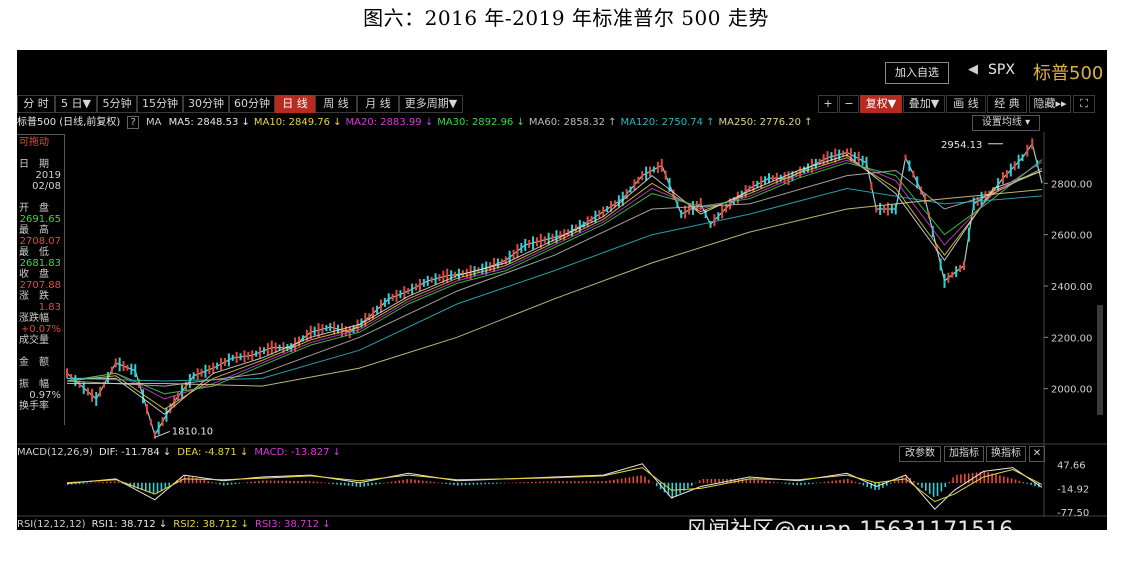 This screenshot has width=1132, height=564. Describe the element at coordinates (924, 104) in the screenshot. I see `chart-tool-button: 叠加▼` at that location.